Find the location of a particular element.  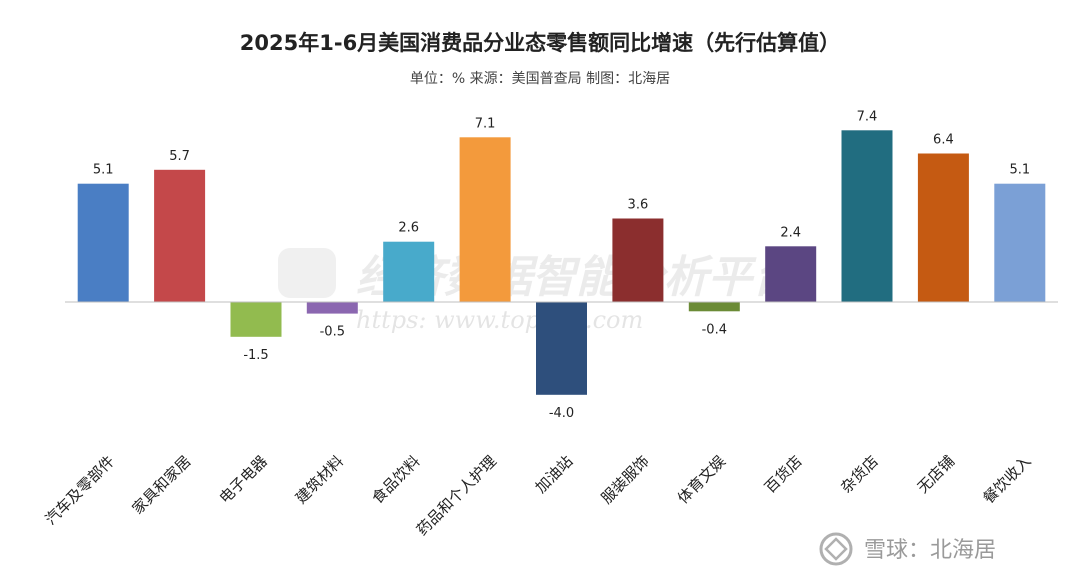

value-label-8: 3.6 is located at coordinates (638, 205).